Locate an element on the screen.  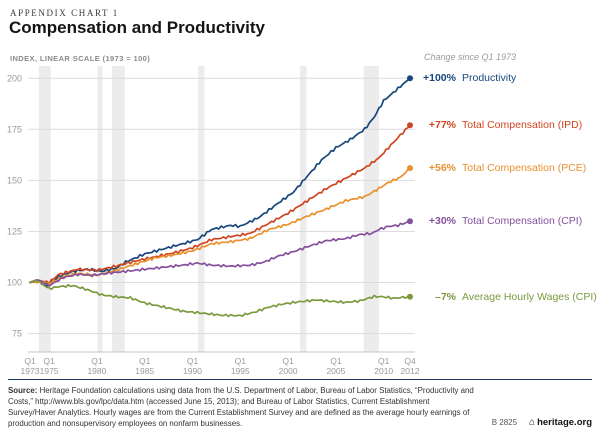
series-line-average-hourly-wages-cpi is located at coordinates (220, 298).